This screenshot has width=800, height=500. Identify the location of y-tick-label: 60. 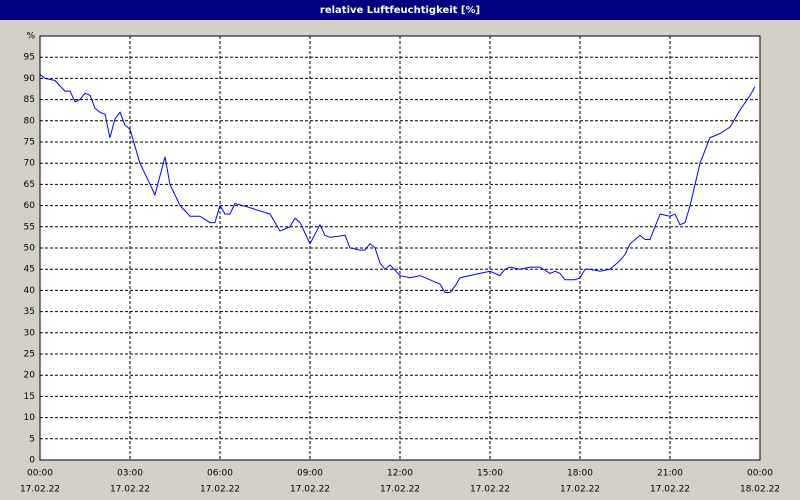
(30, 206).